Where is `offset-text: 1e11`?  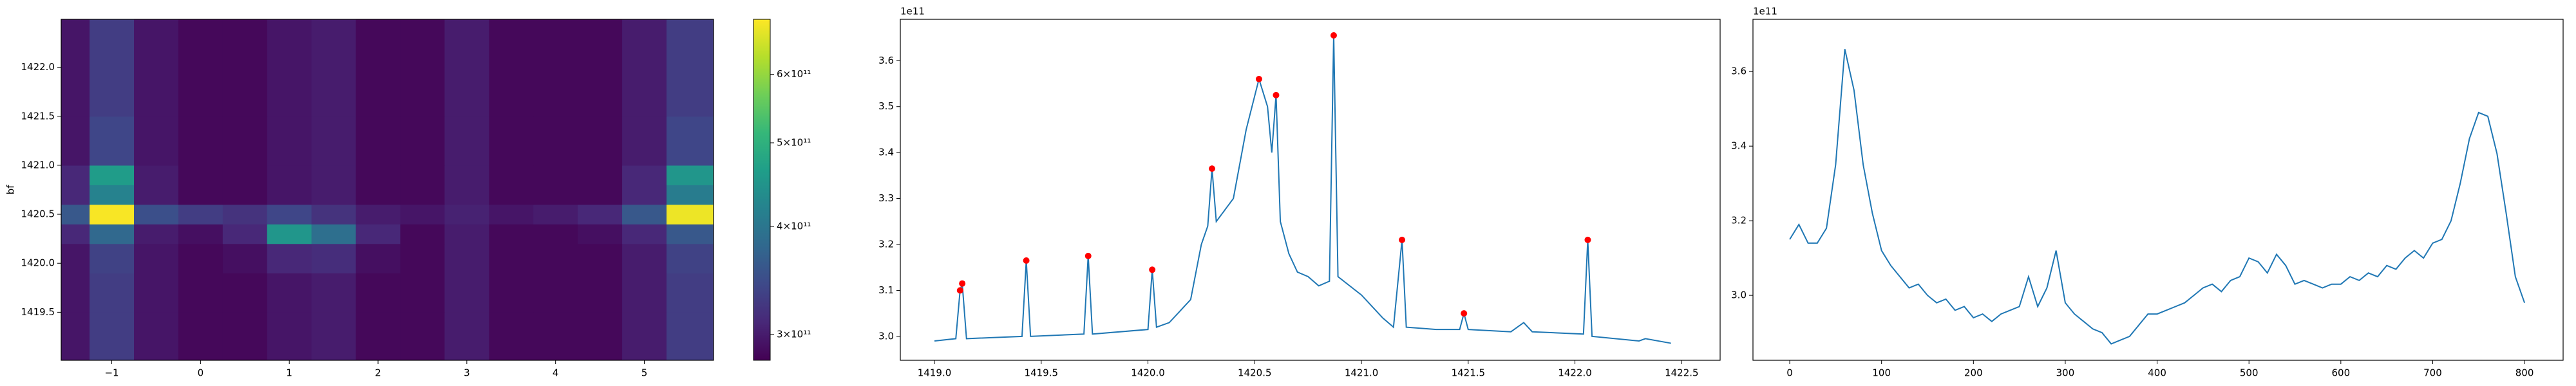
offset-text: 1e11 is located at coordinates (1765, 11).